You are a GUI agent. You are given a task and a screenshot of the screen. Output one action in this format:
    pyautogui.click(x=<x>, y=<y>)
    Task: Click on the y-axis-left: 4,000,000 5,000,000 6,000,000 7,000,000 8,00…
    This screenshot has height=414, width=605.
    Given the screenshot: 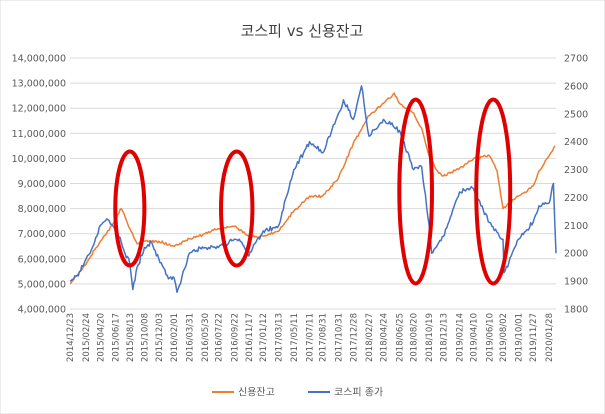 What is the action you would take?
    pyautogui.click(x=39, y=185)
    